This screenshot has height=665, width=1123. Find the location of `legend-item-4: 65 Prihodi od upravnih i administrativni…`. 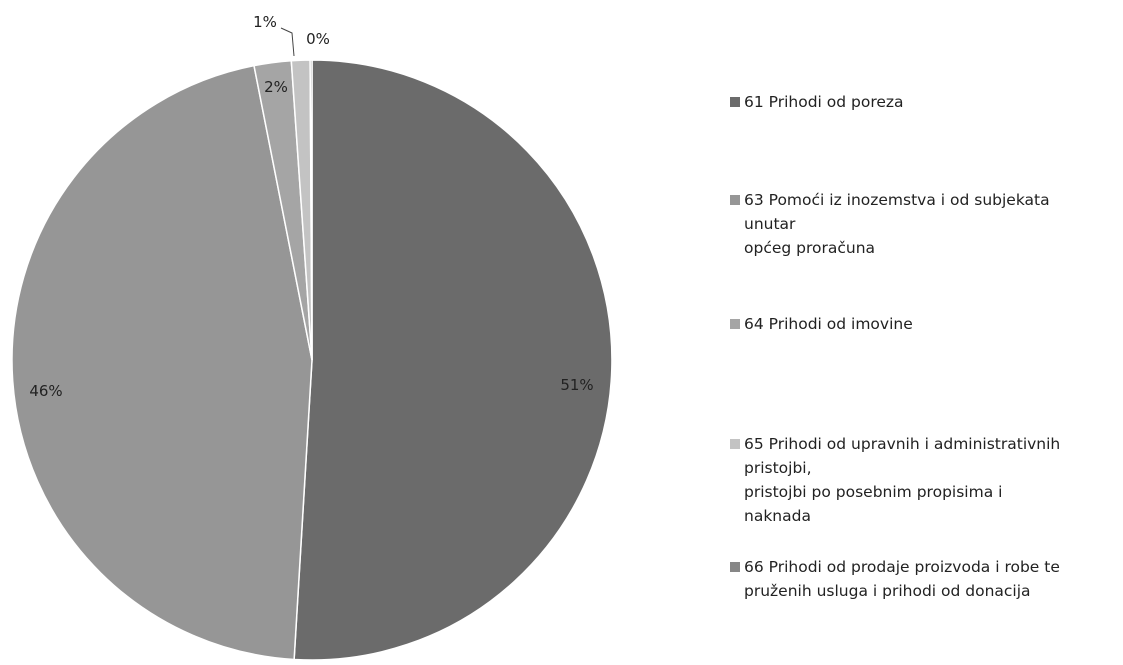

legend-item-4: 65 Prihodi od upravnih i administrativni… is located at coordinates (895, 480).